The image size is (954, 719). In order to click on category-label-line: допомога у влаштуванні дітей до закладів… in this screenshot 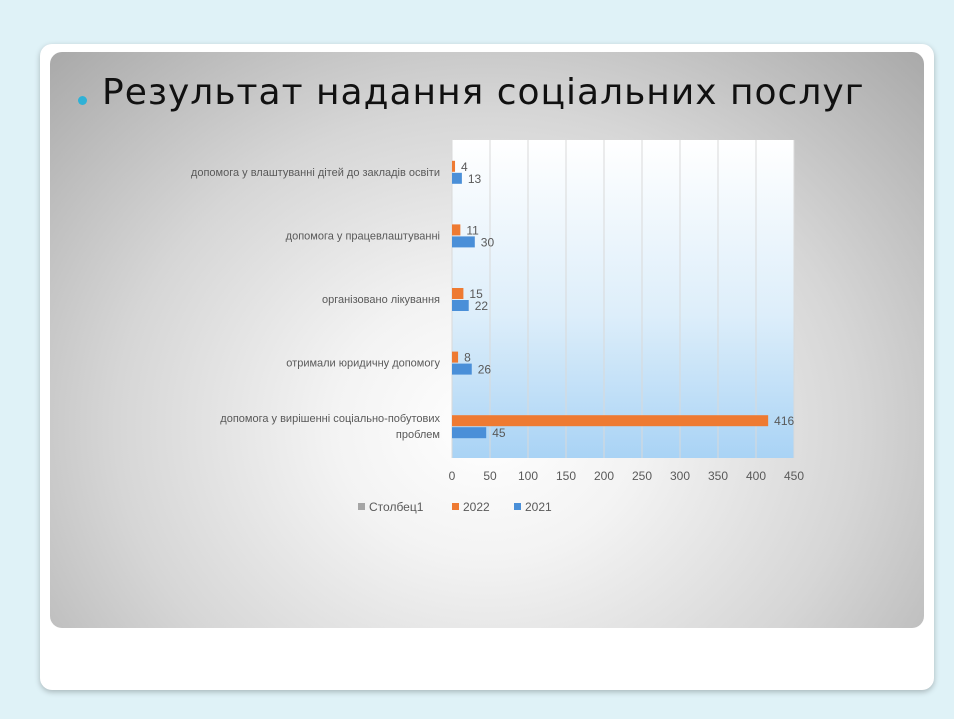, I will do `click(315, 173)`.